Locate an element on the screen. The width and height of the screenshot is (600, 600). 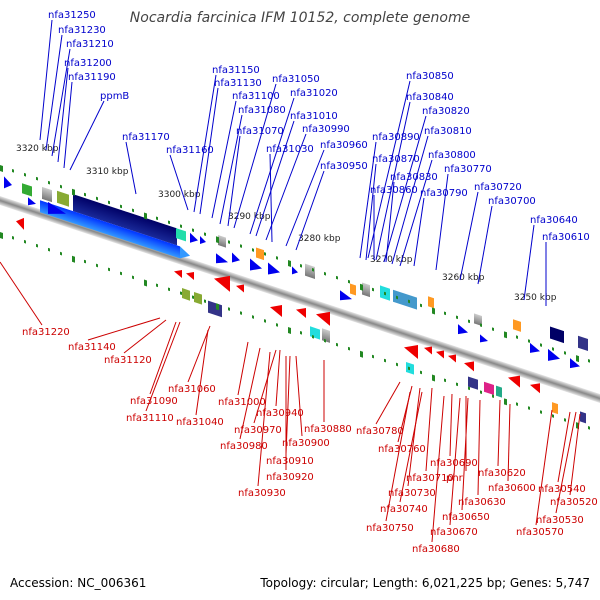
forward-gene-label-nfa30790: nfa30790 is located at coordinates (444, 193).